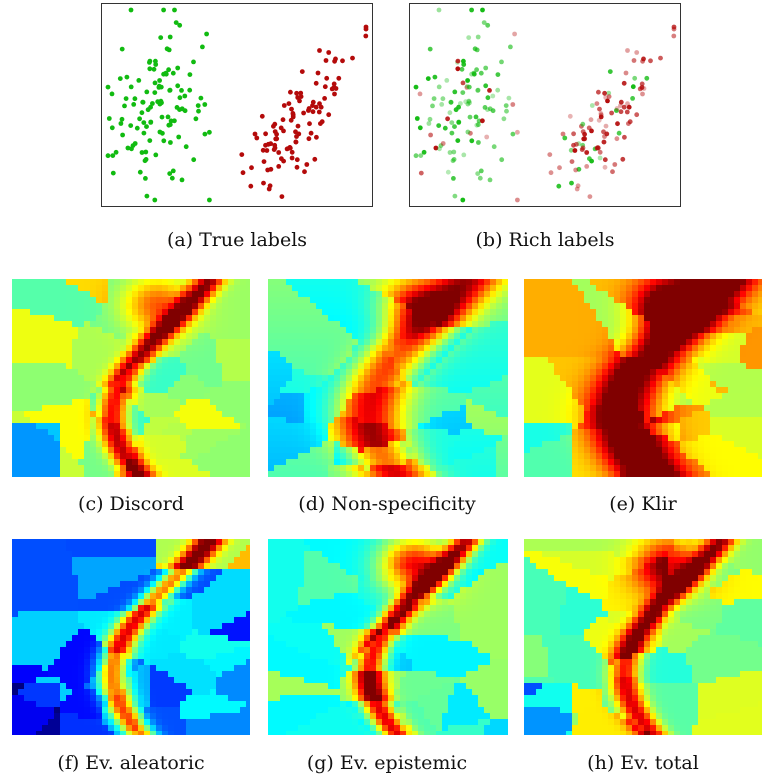 This screenshot has height=783, width=762. Describe the element at coordinates (237, 105) in the screenshot. I see `scatter-true-labels-plot` at that location.